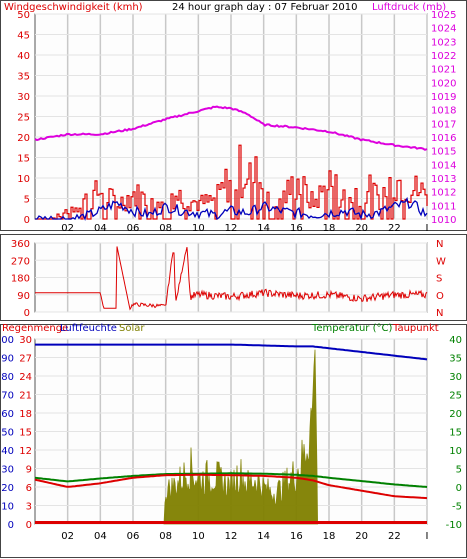 Image resolution: width=467 pixels, height=559 pixels. What do you see at coordinates (25, 396) in the screenshot?
I see `rain-tick-label: 21` at bounding box center [25, 396].